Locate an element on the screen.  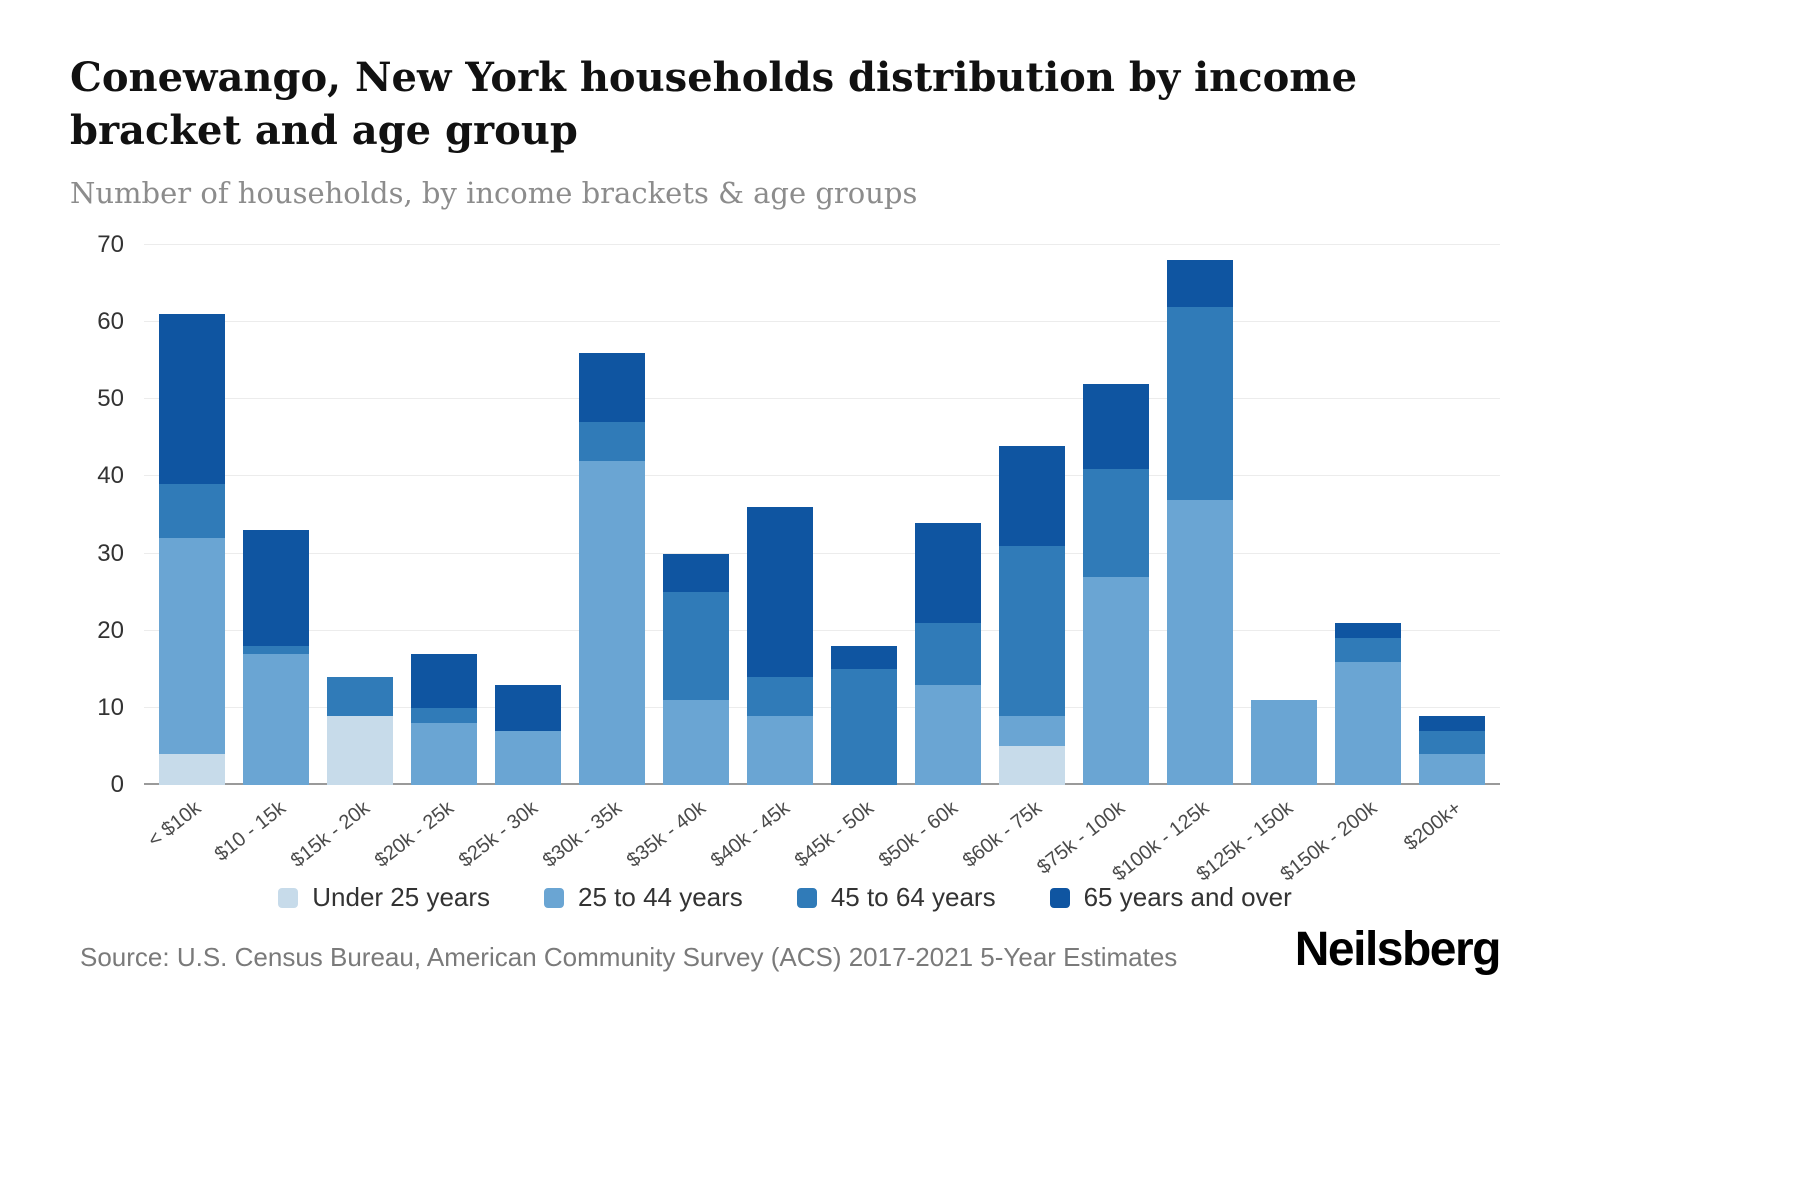
legend-label: Under 25 years is located at coordinates (401, 897).